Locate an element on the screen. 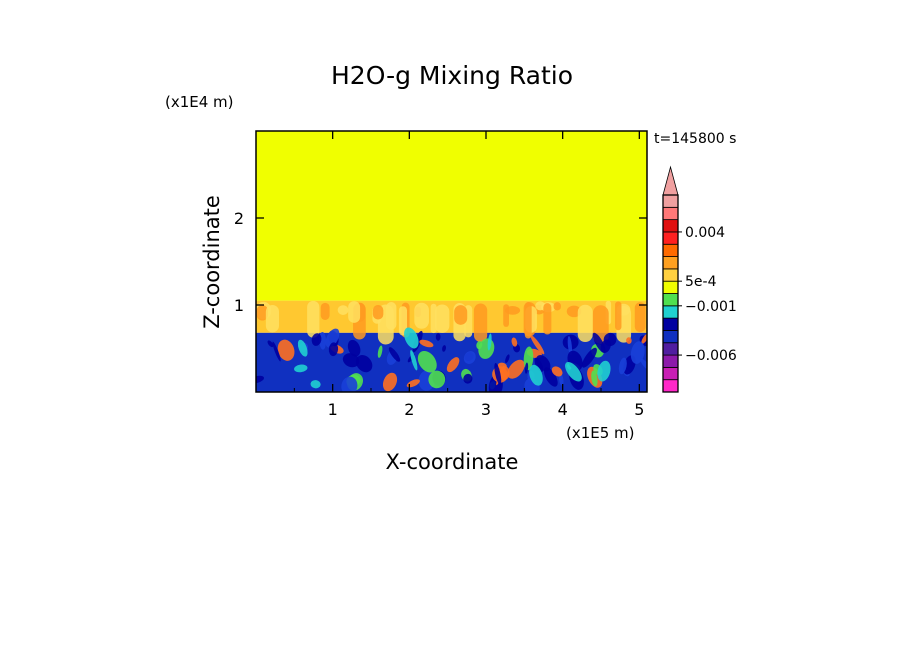  x-tick-label: 2 is located at coordinates (409, 409).